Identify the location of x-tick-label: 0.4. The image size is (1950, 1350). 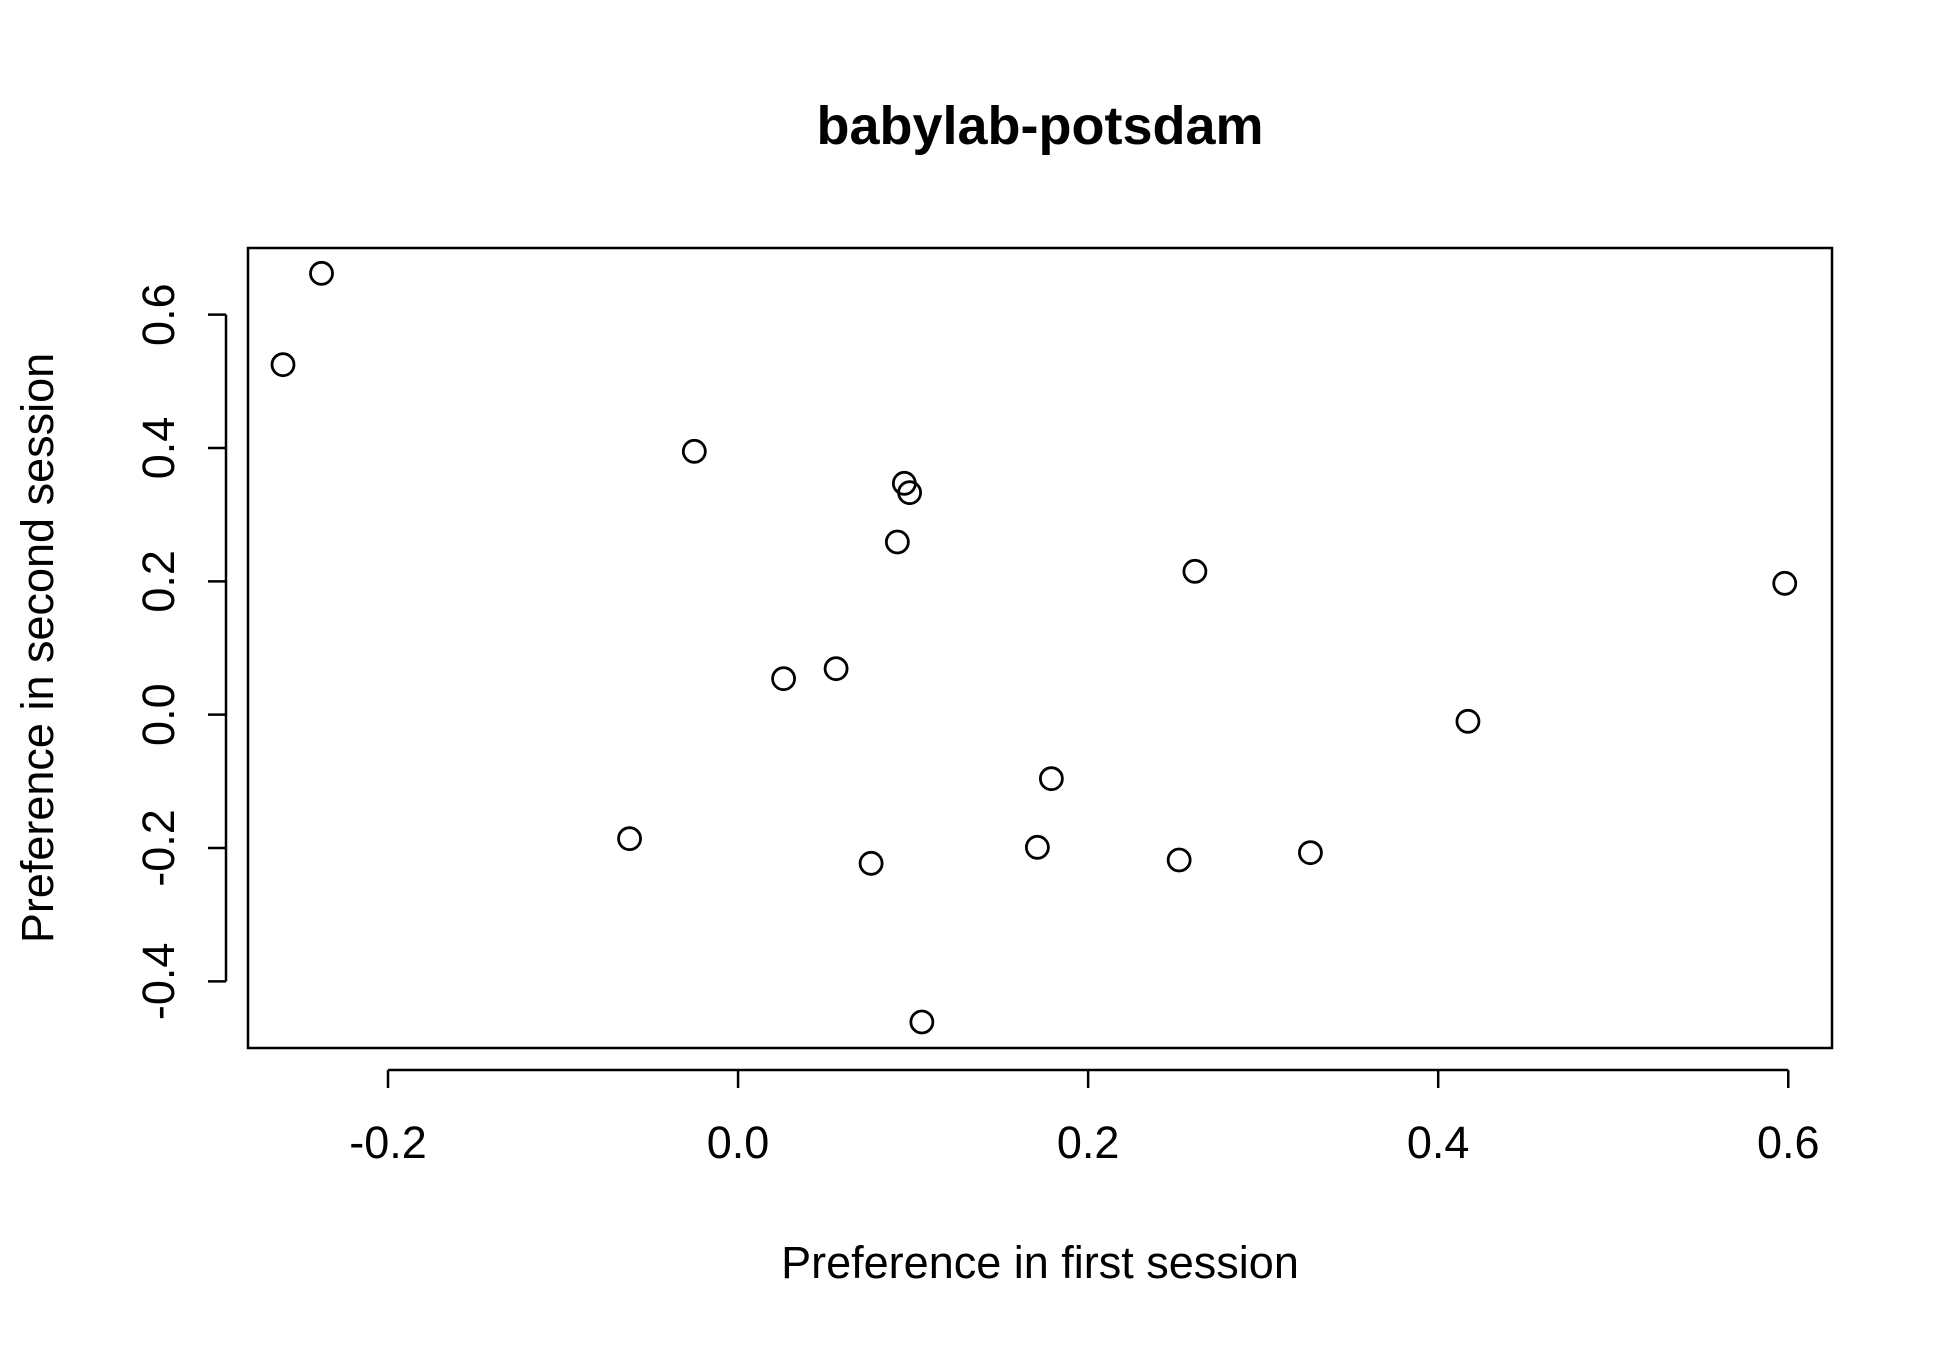
(1438, 1142).